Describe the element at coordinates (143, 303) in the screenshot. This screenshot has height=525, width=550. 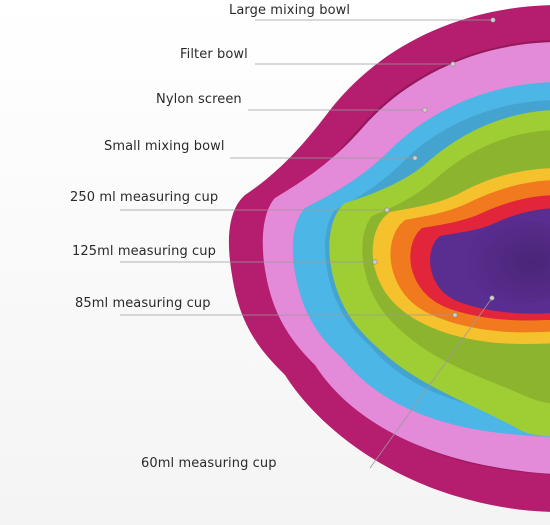
I see `label-cup-85ml: 85ml measuring cup` at that location.